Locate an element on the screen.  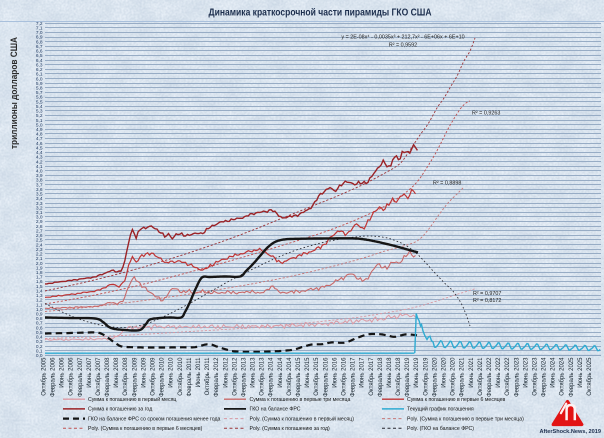
svg-text: 6,0 is located at coordinates (39, 79).